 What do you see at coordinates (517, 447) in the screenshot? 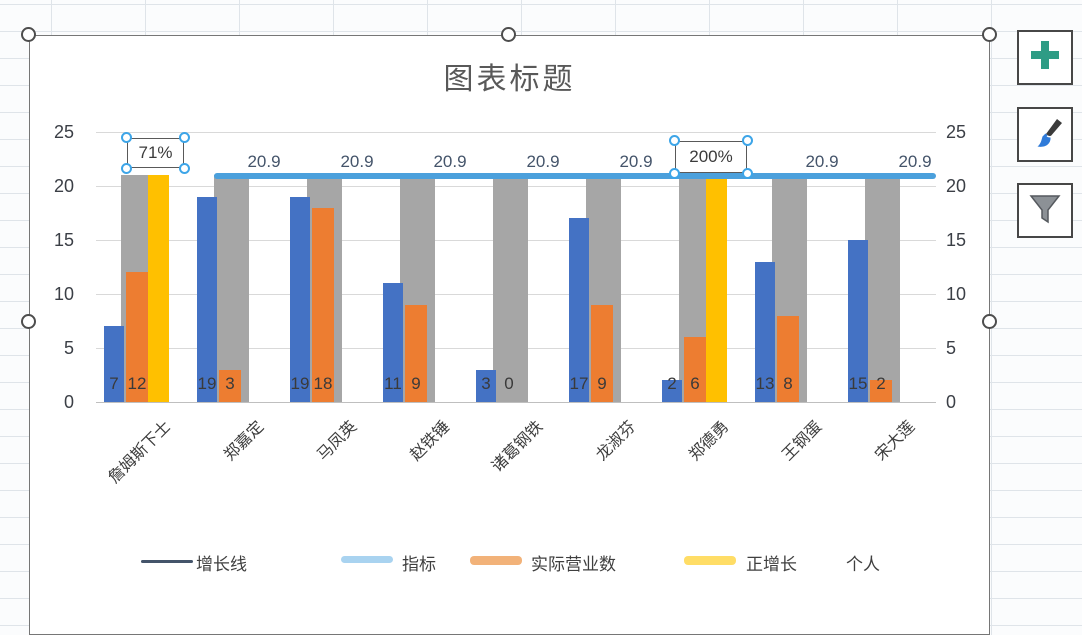
I see `x-axis-category-label: 诸葛钢铁` at bounding box center [517, 447].